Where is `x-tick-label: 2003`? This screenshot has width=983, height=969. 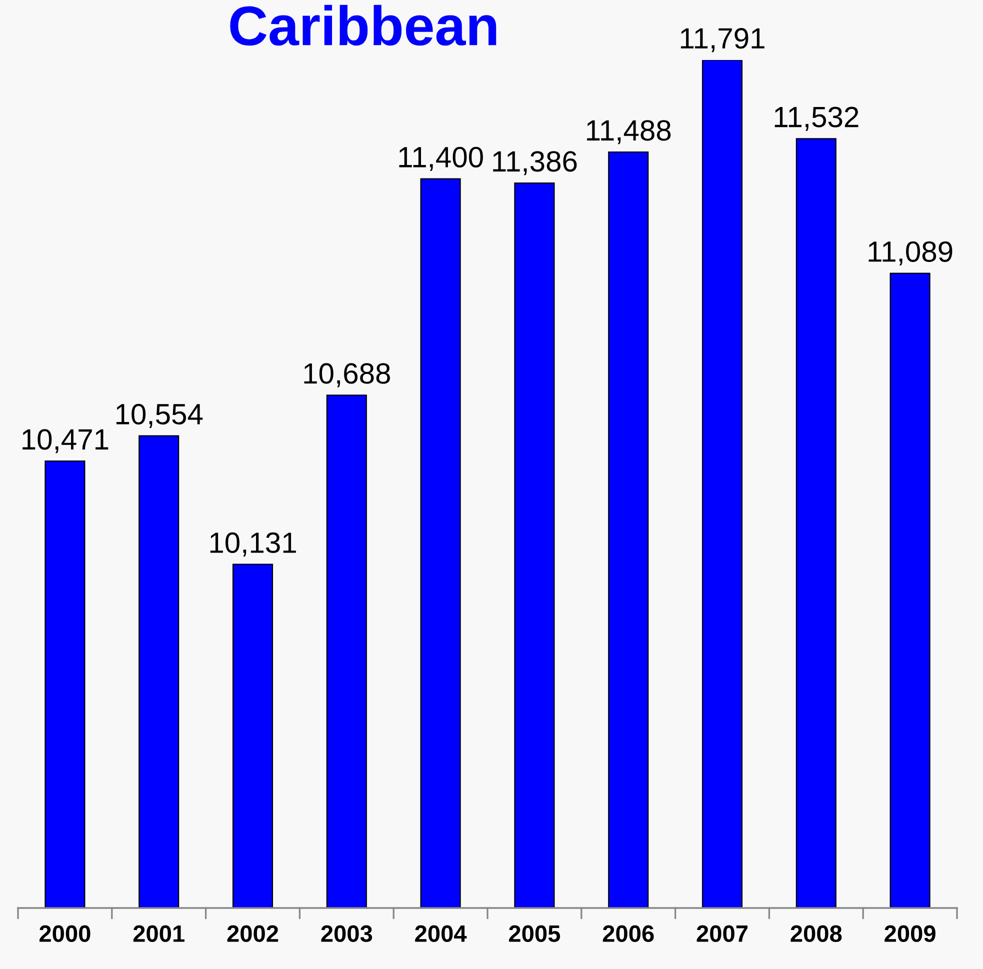 x-tick-label: 2003 is located at coordinates (346, 933).